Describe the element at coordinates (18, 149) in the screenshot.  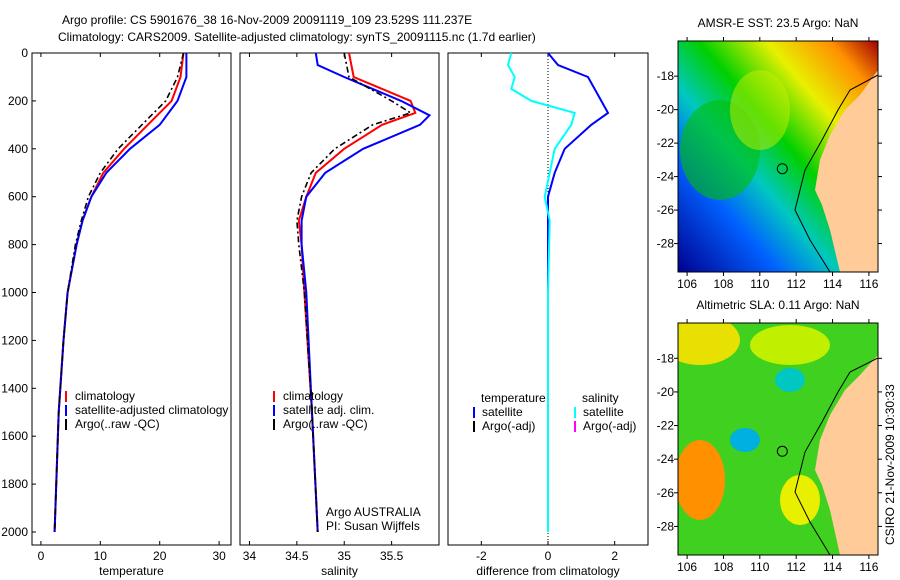
I see `y-tick-label: 400` at that location.